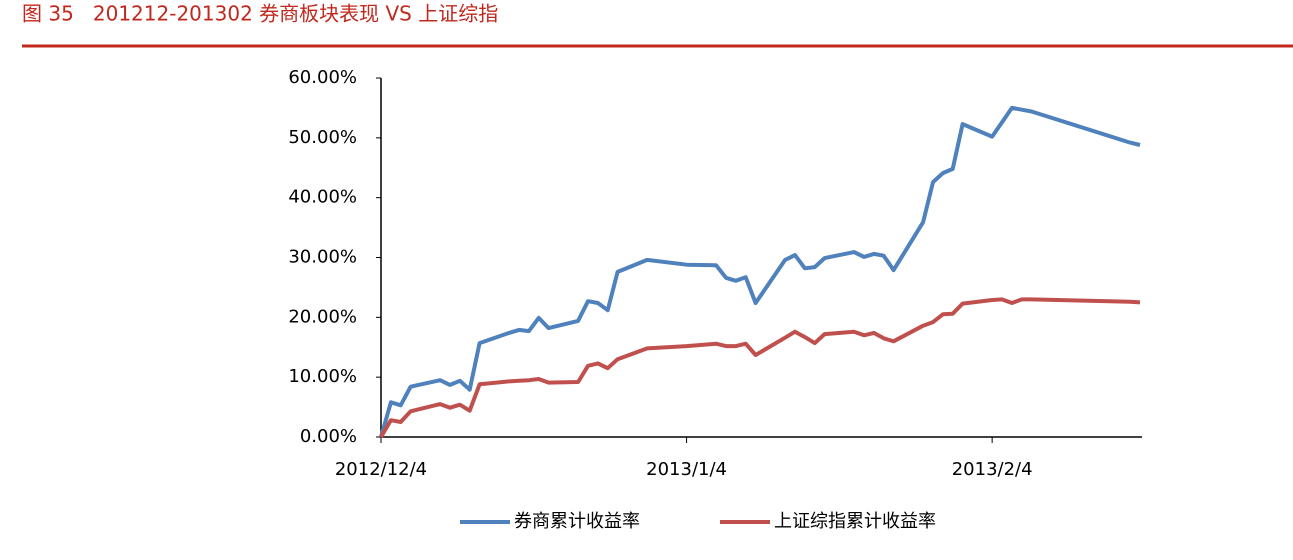 The image size is (1293, 560). What do you see at coordinates (322, 197) in the screenshot?
I see `y-tick-label: 40.00%` at bounding box center [322, 197].